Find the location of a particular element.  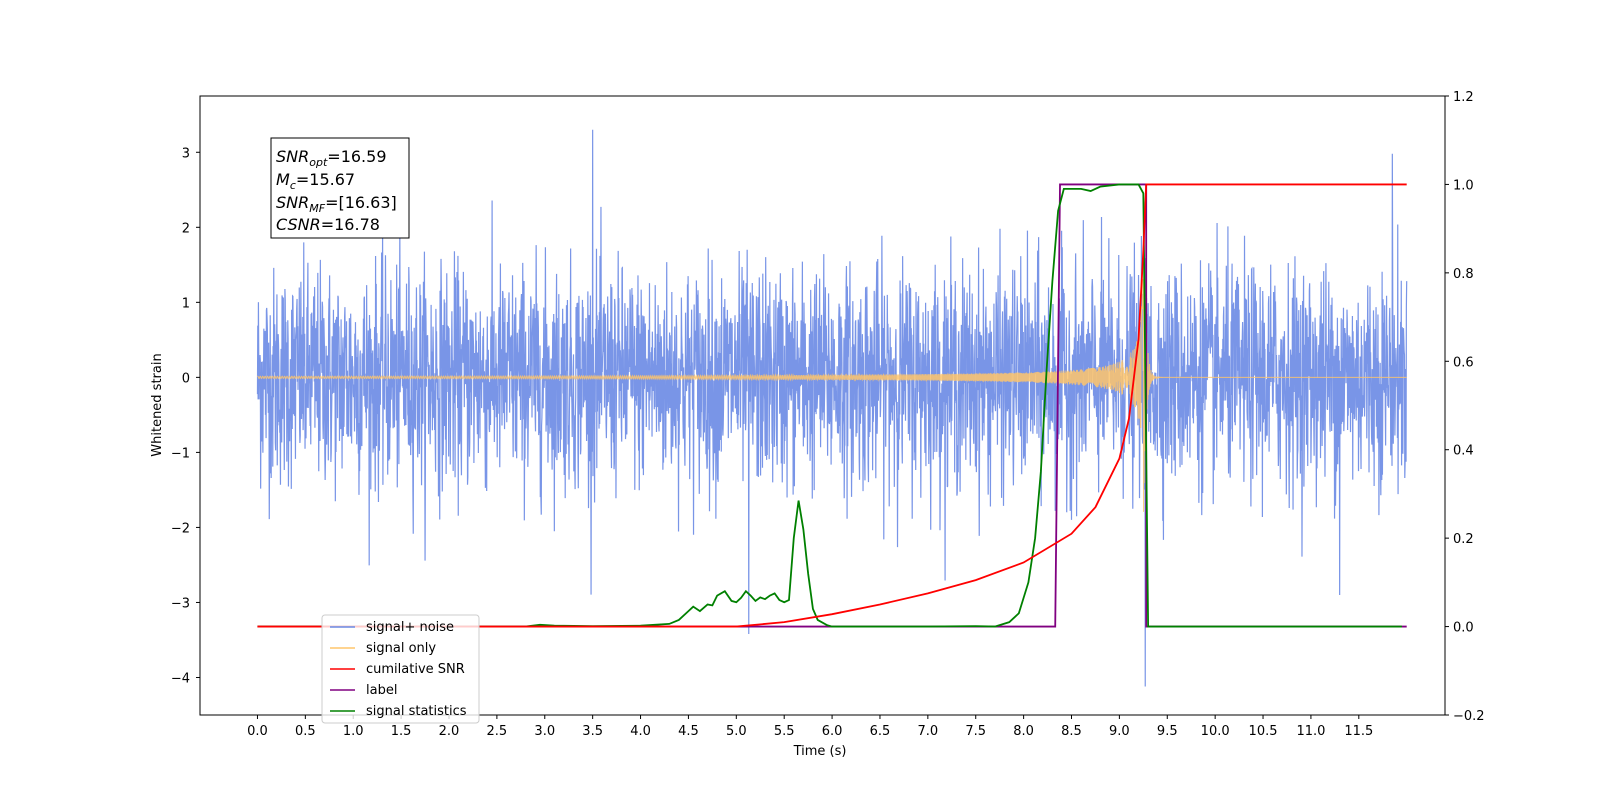

y-right-tick-label: 0.4 is located at coordinates (1463, 451).